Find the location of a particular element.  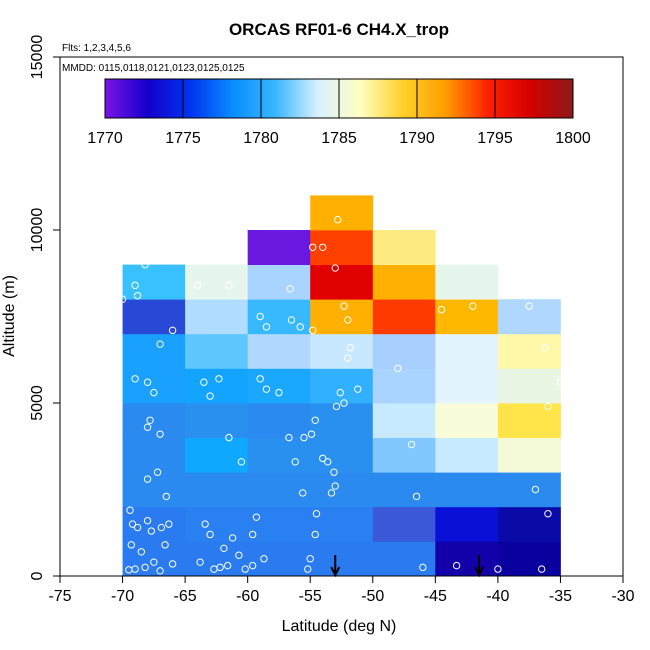

x-axis-label: Latitude (deg N) is located at coordinates (339, 626).